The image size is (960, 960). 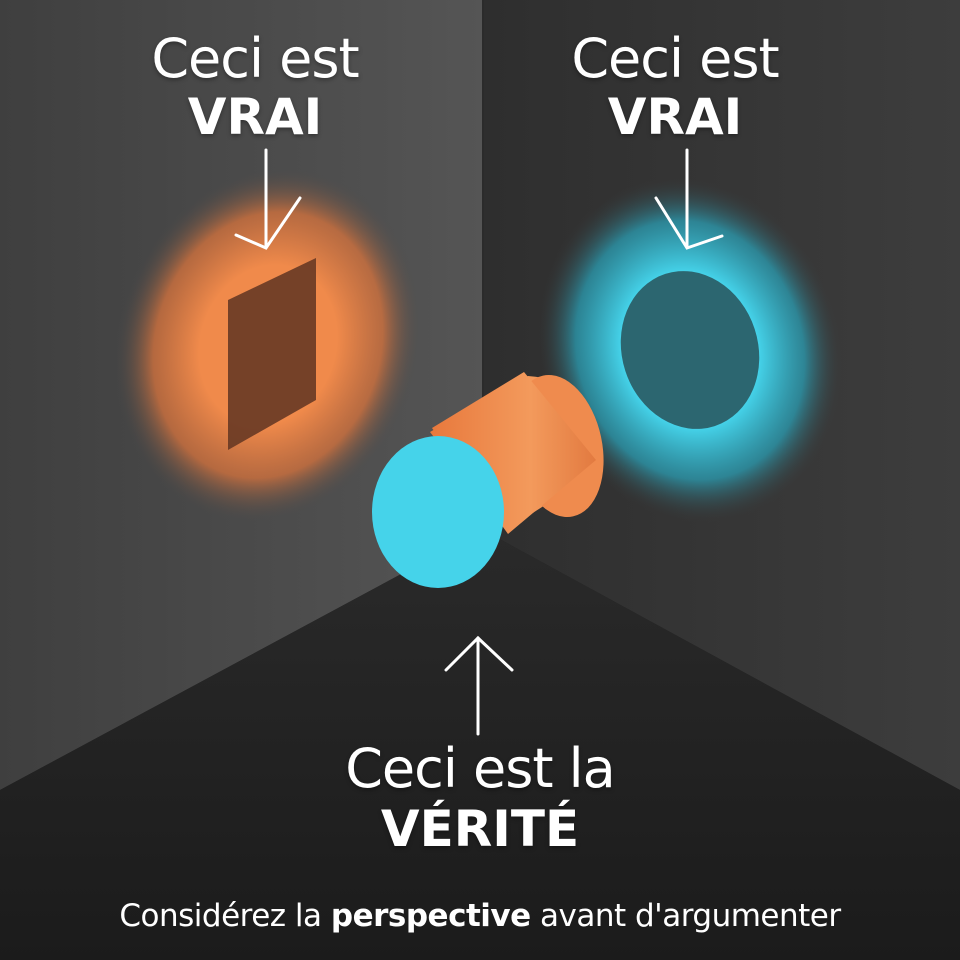 What do you see at coordinates (430, 916) in the screenshot?
I see `caption-emphasis: perspective` at bounding box center [430, 916].